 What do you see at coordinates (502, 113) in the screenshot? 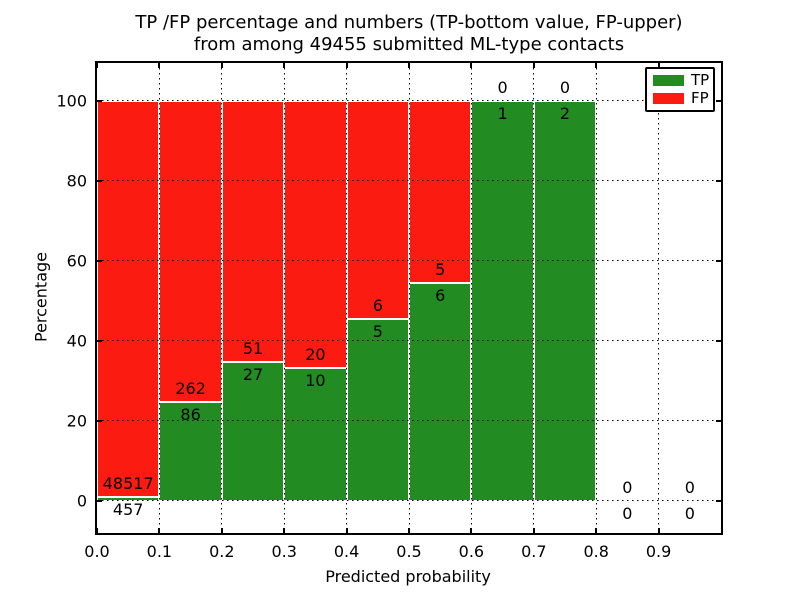
I see `tp-count-label: 1` at bounding box center [502, 113].